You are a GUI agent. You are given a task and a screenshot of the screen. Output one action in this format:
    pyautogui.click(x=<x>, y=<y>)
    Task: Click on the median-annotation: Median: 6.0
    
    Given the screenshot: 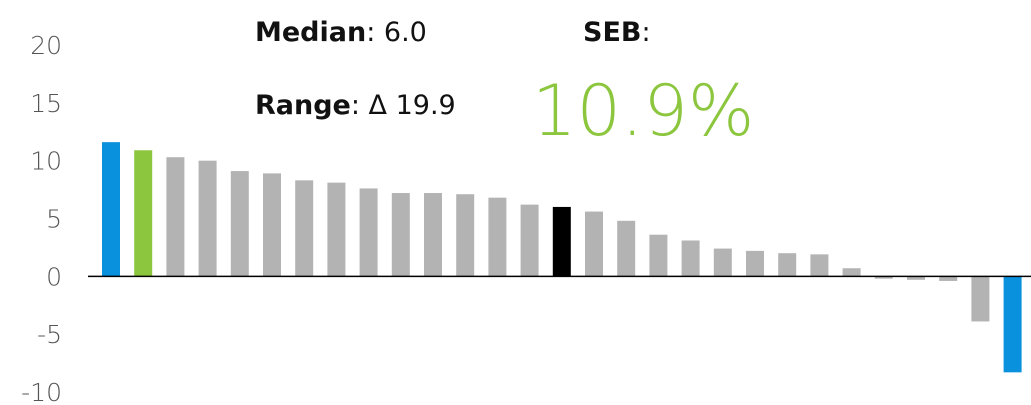 What is the action you would take?
    pyautogui.click(x=341, y=32)
    